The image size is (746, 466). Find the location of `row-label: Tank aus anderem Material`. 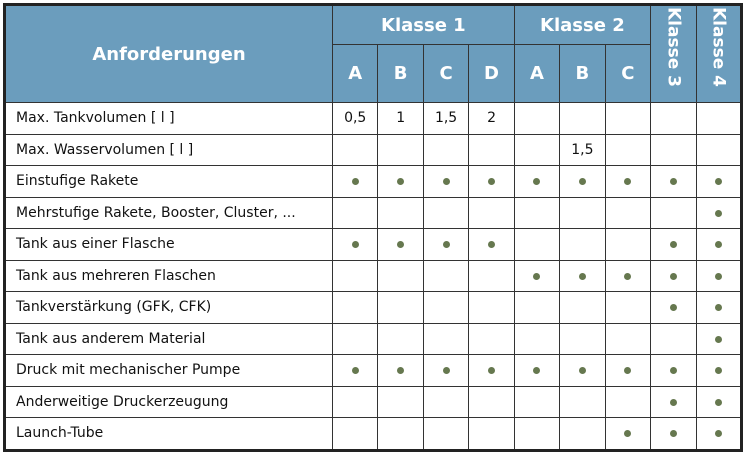

row-label: Tank aus anderem Material is located at coordinates (168, 338).